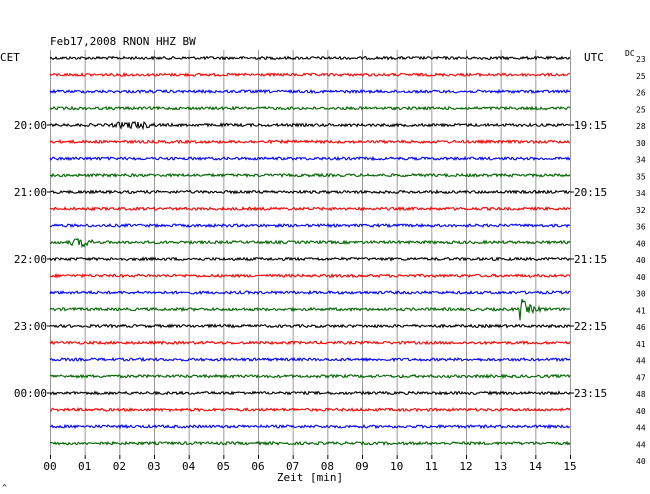 The width and height of the screenshot is (650, 494). I want to click on x-tick-label-08: 08, so click(327, 466).